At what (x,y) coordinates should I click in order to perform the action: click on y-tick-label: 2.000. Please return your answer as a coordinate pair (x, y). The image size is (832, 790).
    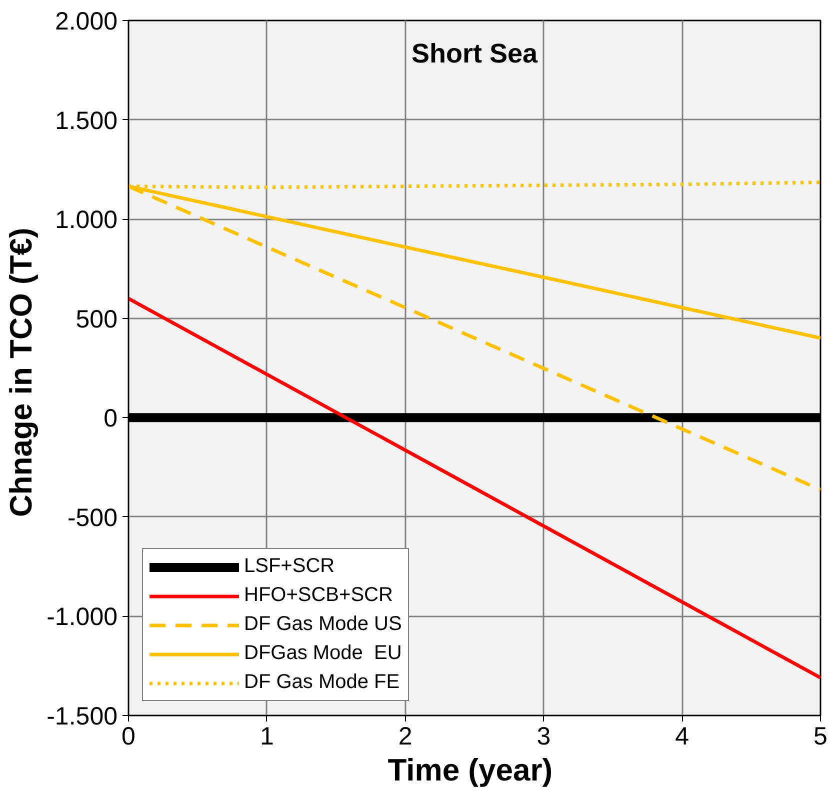
    Looking at the image, I should click on (86, 22).